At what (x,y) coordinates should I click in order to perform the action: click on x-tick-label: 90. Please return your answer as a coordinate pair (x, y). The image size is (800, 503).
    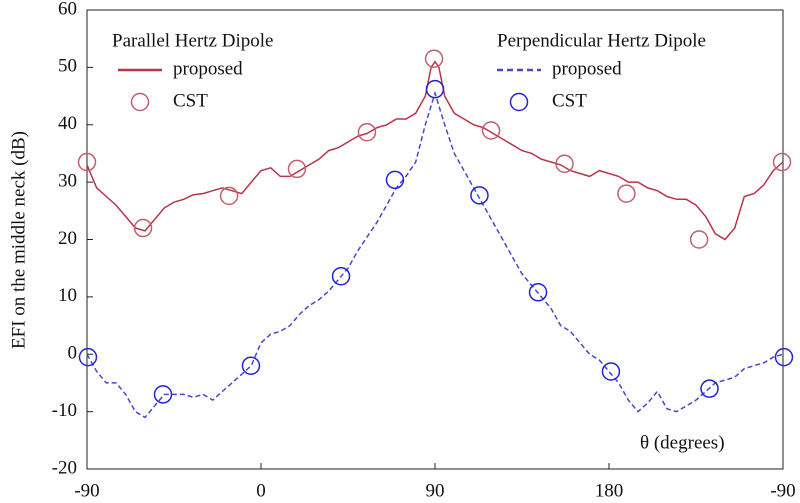
    Looking at the image, I should click on (435, 490).